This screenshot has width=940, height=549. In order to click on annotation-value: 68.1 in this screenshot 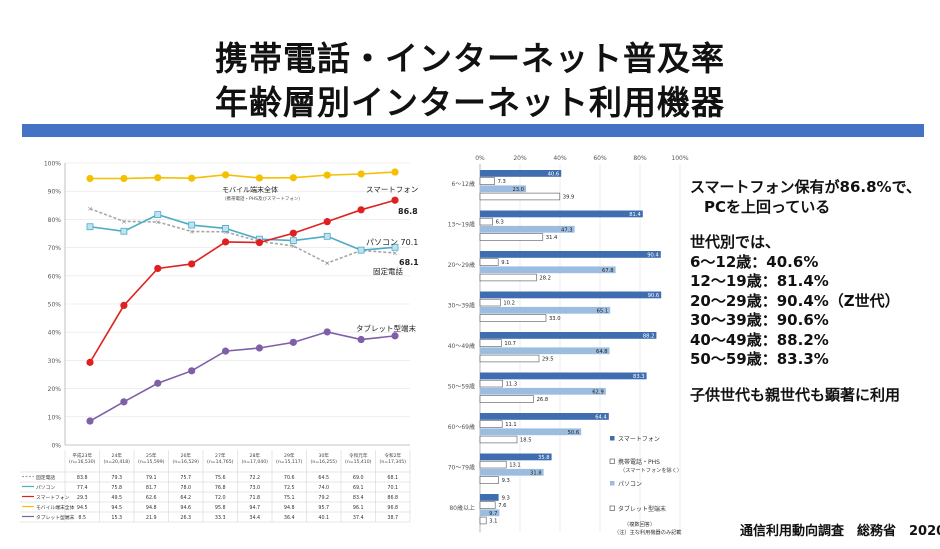, I will do `click(409, 262)`.